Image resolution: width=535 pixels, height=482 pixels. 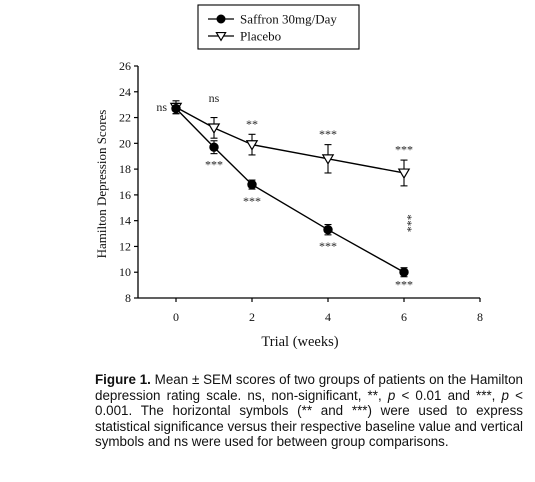 I want to click on x-tick-label: 4, so click(x=328, y=317).